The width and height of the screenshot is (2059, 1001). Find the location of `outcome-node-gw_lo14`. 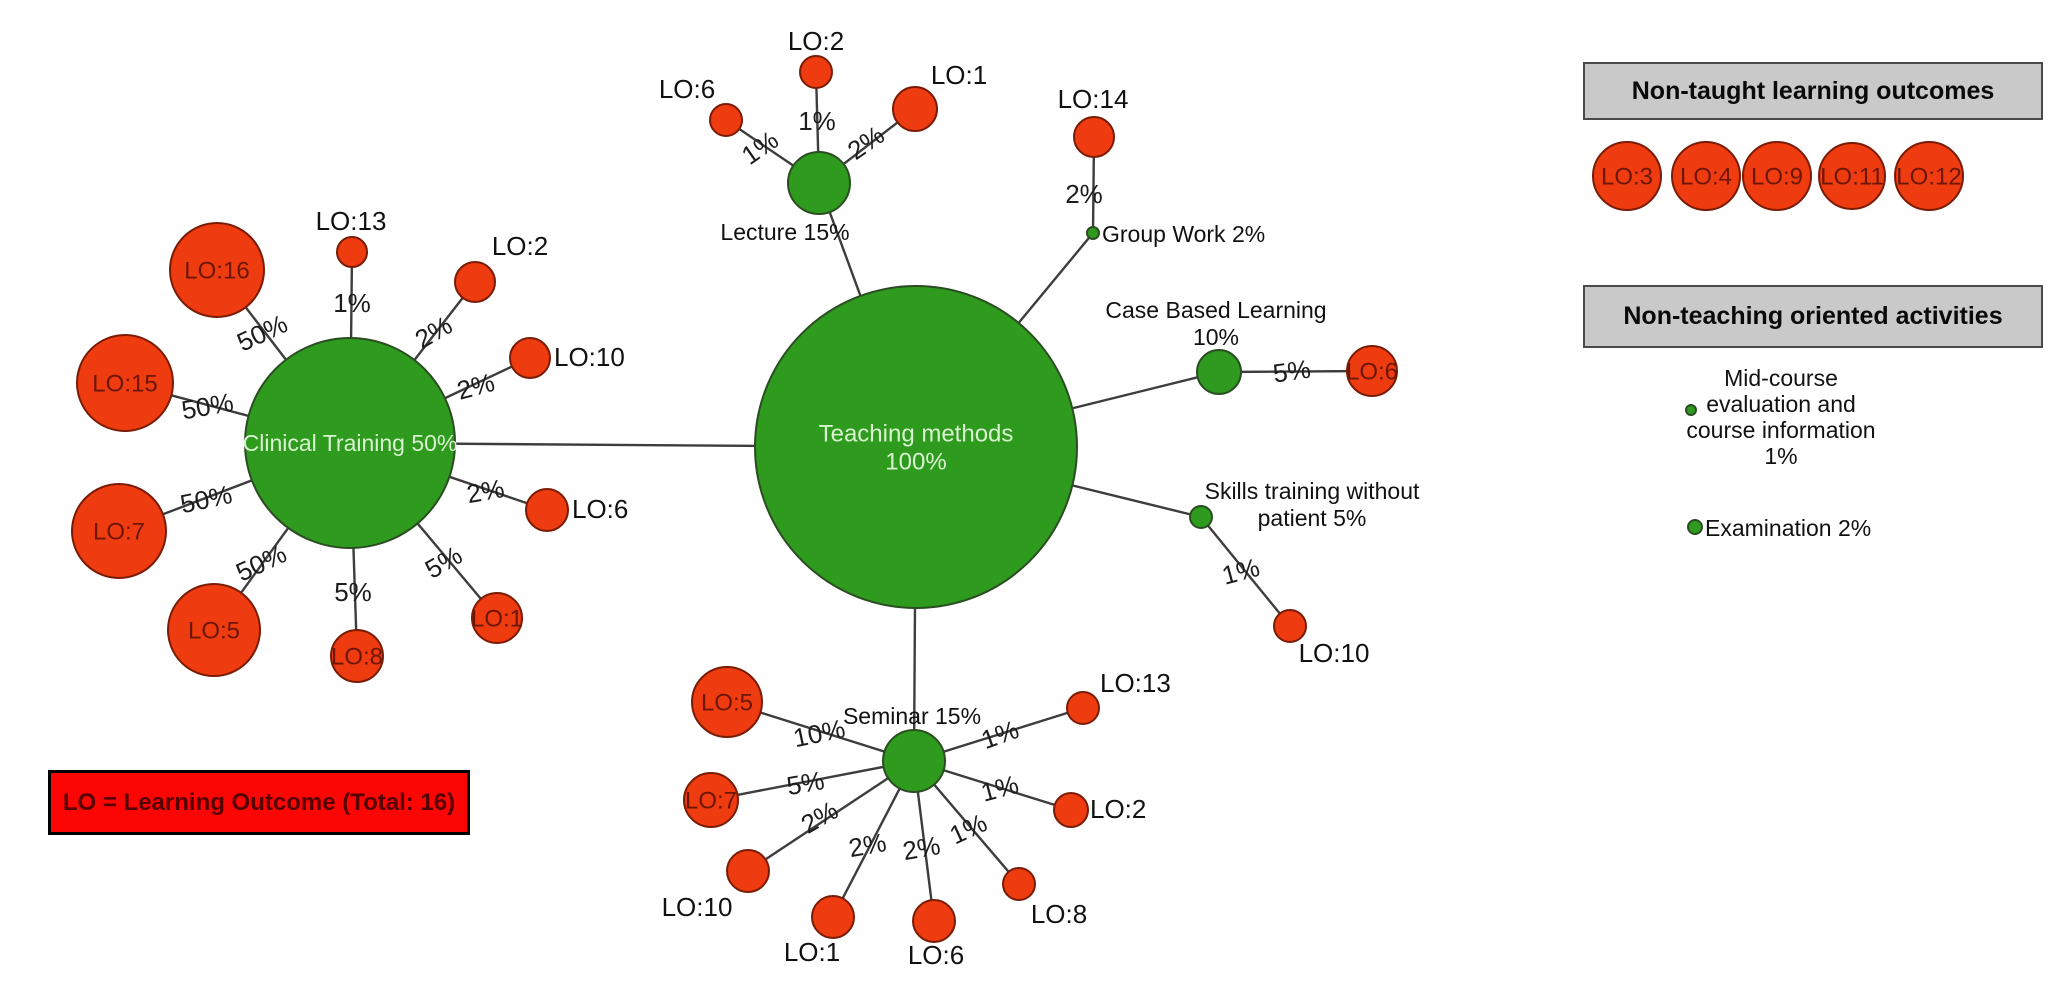

outcome-node-gw_lo14 is located at coordinates (1094, 137).